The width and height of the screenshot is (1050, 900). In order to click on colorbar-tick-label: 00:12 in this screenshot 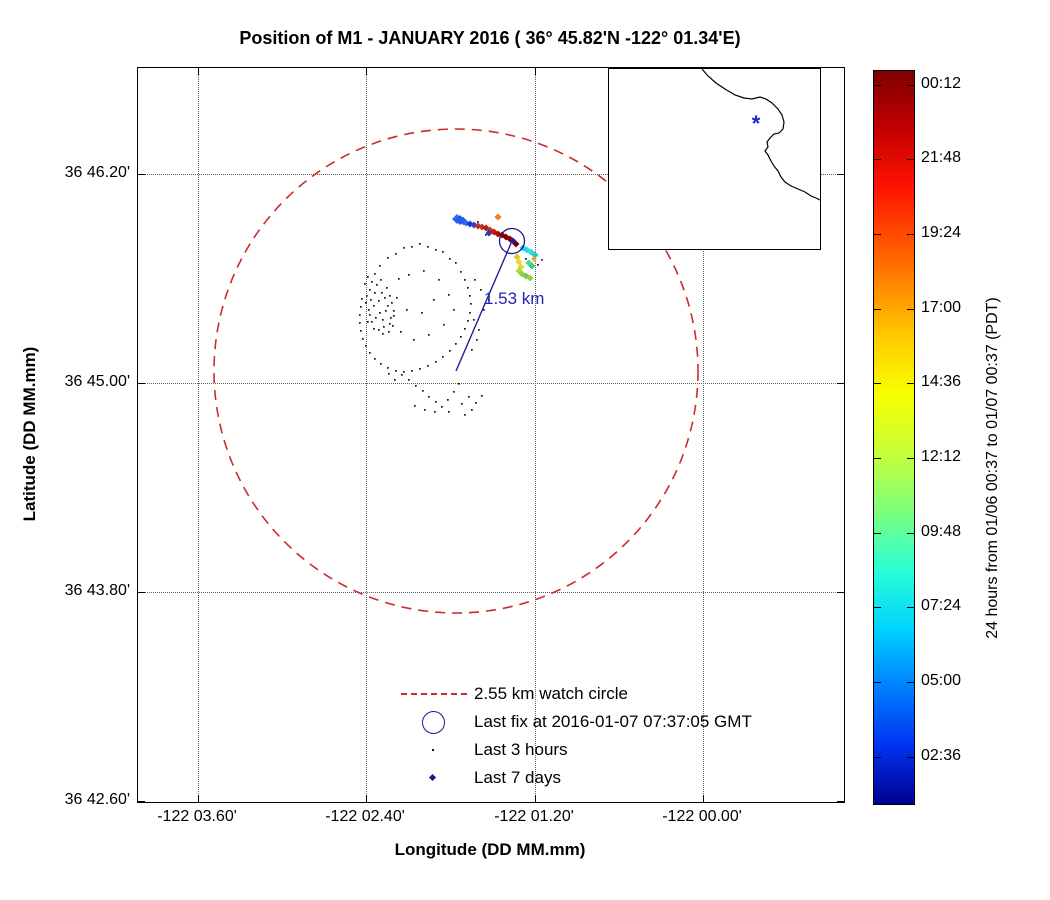, I will do `click(941, 83)`.